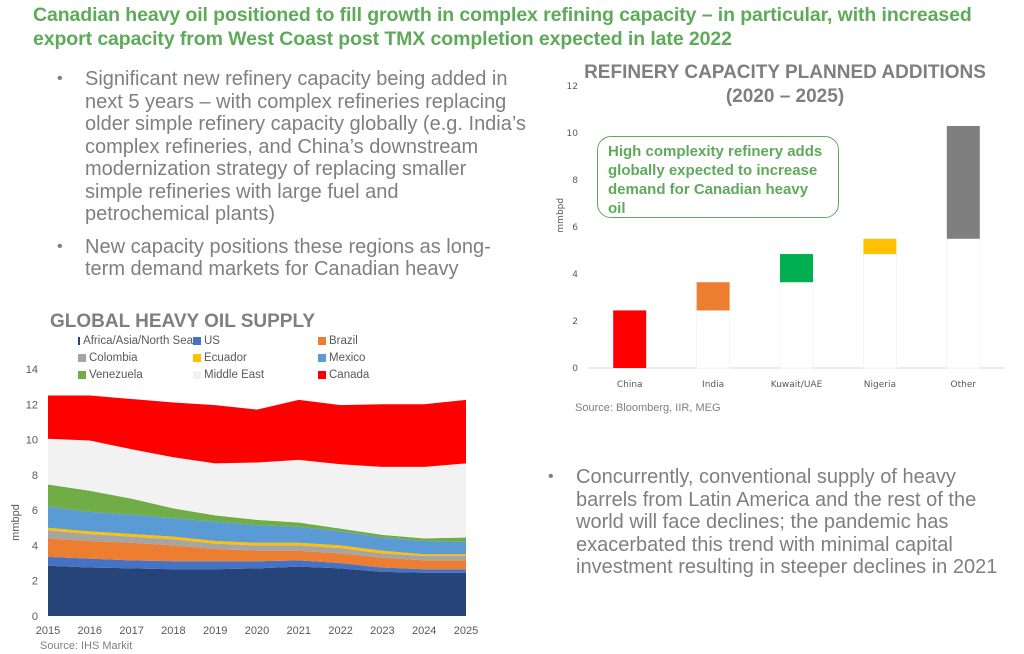 This screenshot has height=654, width=1024. Describe the element at coordinates (424, 631) in the screenshot. I see `x-tick-label: 2024` at that location.